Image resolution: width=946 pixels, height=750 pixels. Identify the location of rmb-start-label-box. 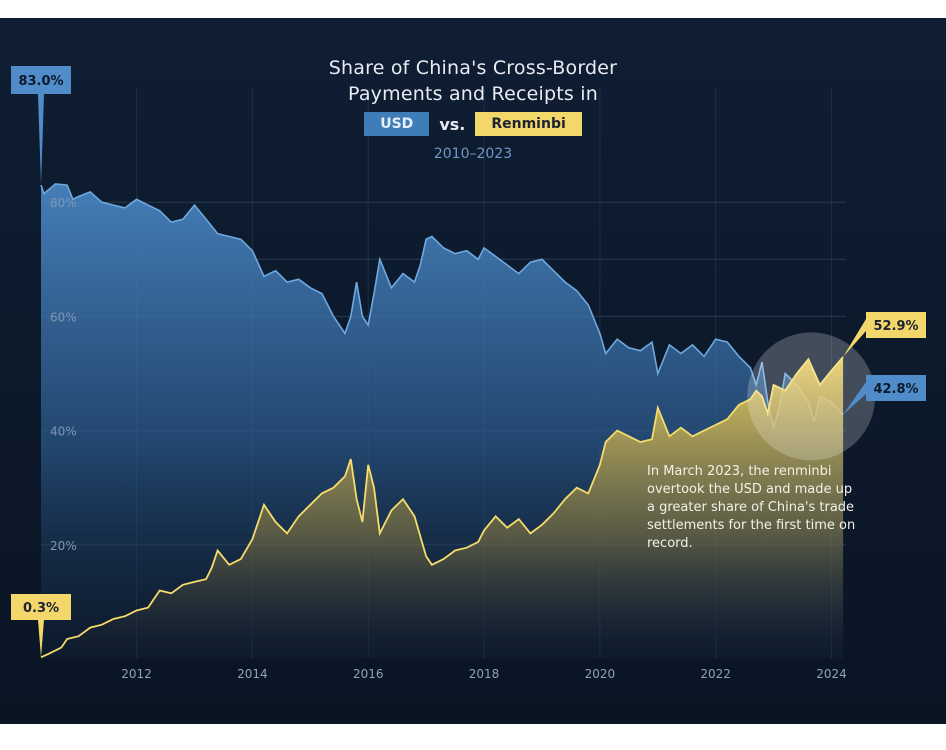
(41, 607).